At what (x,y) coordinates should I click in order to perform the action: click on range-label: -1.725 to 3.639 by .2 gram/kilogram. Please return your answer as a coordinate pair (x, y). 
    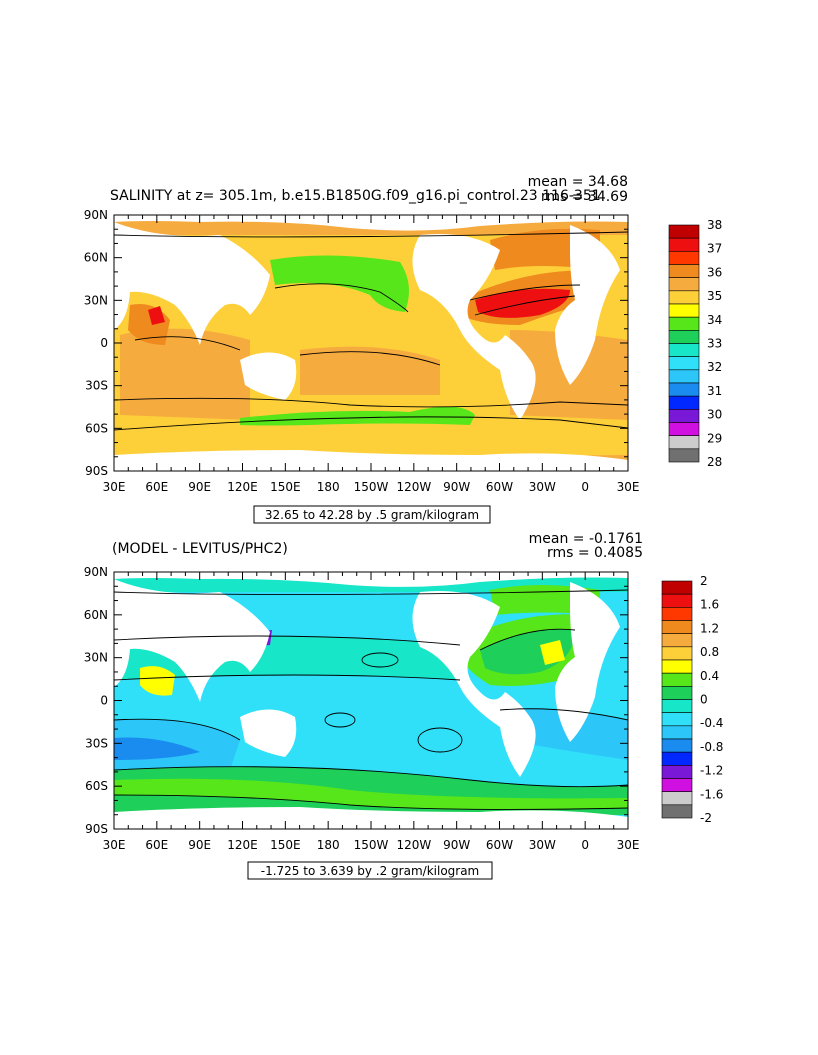
    Looking at the image, I should click on (370, 871).